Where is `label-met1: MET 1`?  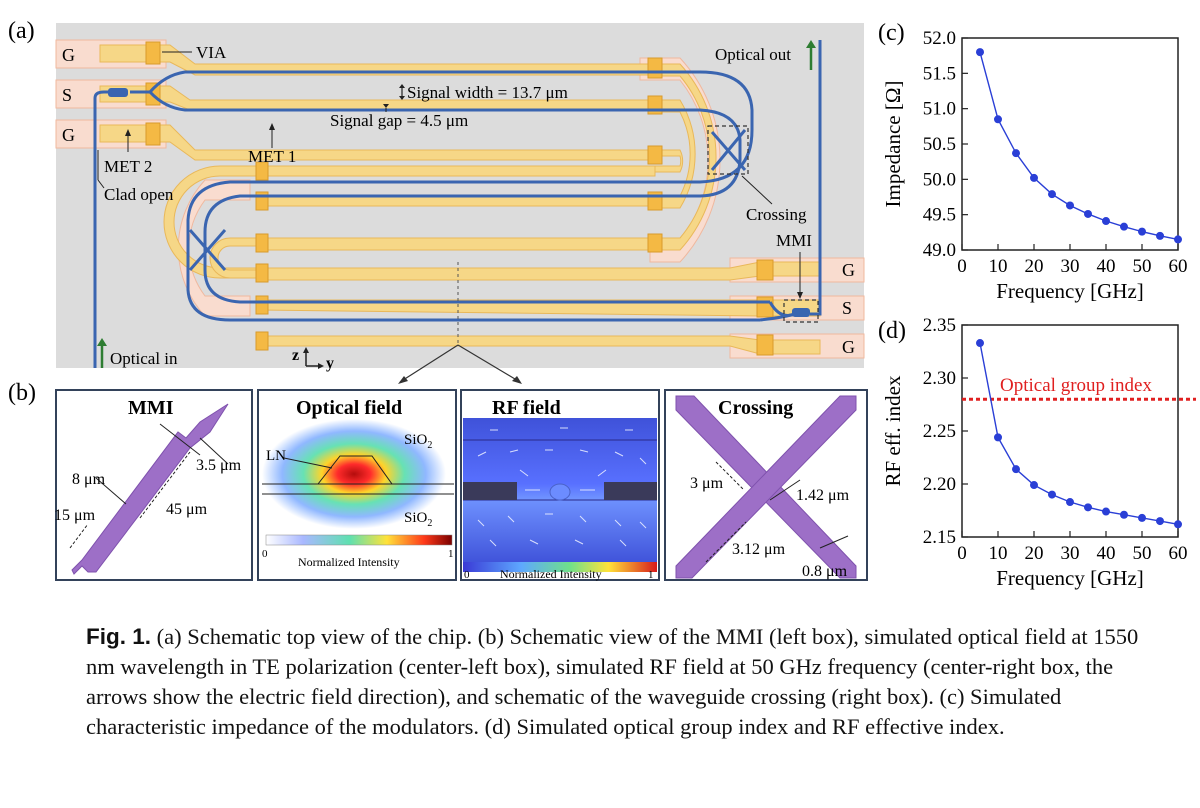
label-met1: MET 1 is located at coordinates (272, 156).